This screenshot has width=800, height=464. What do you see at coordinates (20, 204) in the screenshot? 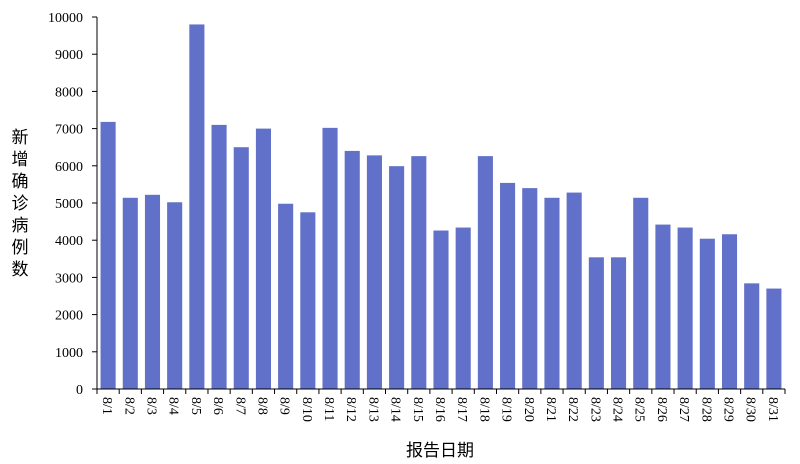
I see `y-axis-title: 新增确诊病例数` at bounding box center [20, 204].